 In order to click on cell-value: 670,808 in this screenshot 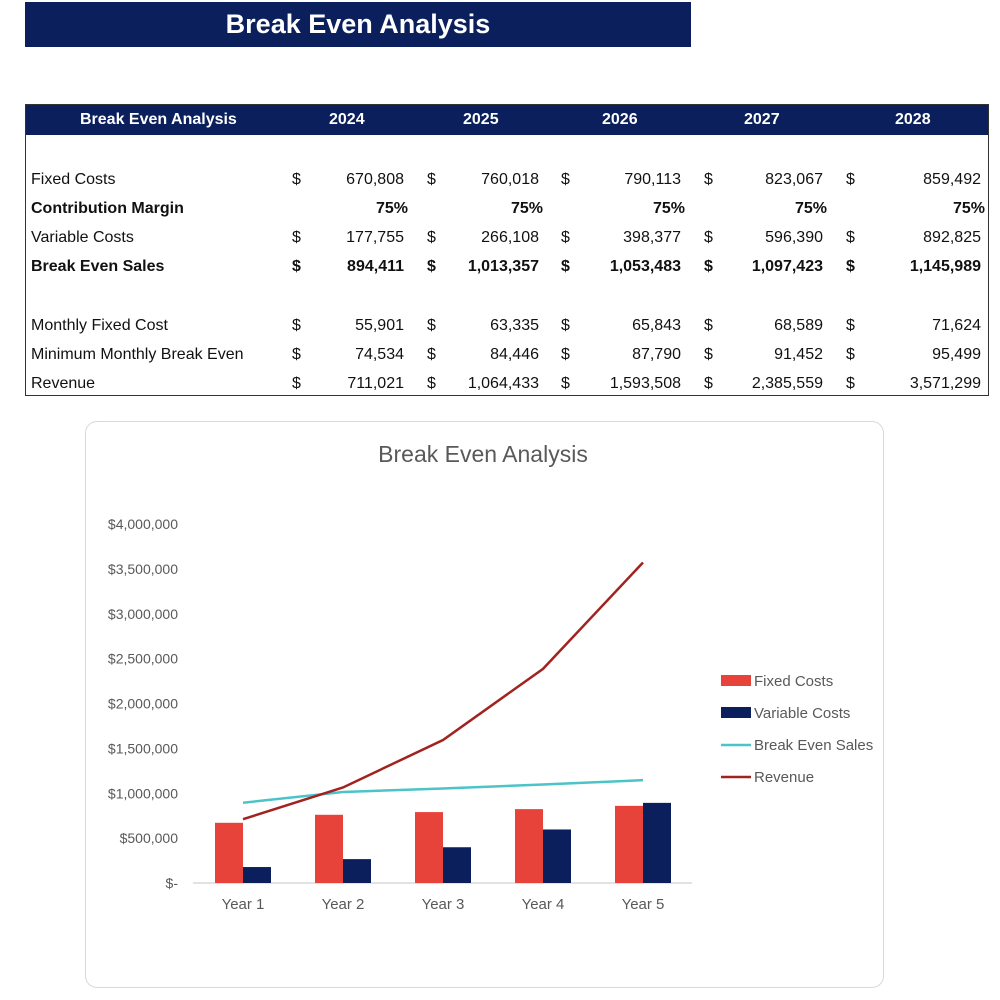, I will do `click(375, 179)`.